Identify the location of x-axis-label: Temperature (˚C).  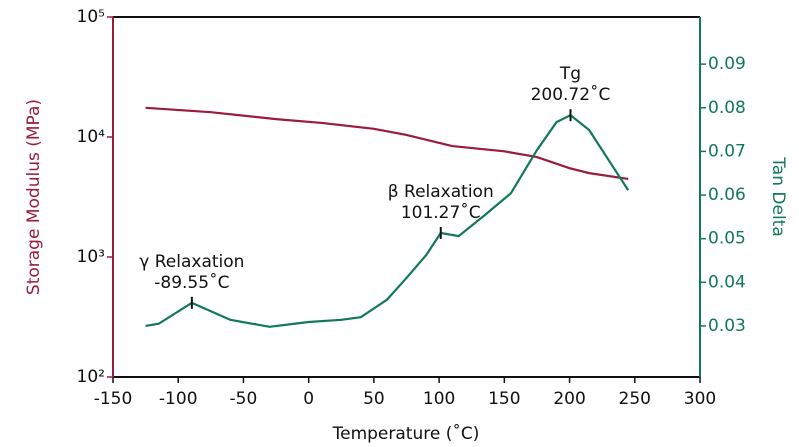
(406, 433).